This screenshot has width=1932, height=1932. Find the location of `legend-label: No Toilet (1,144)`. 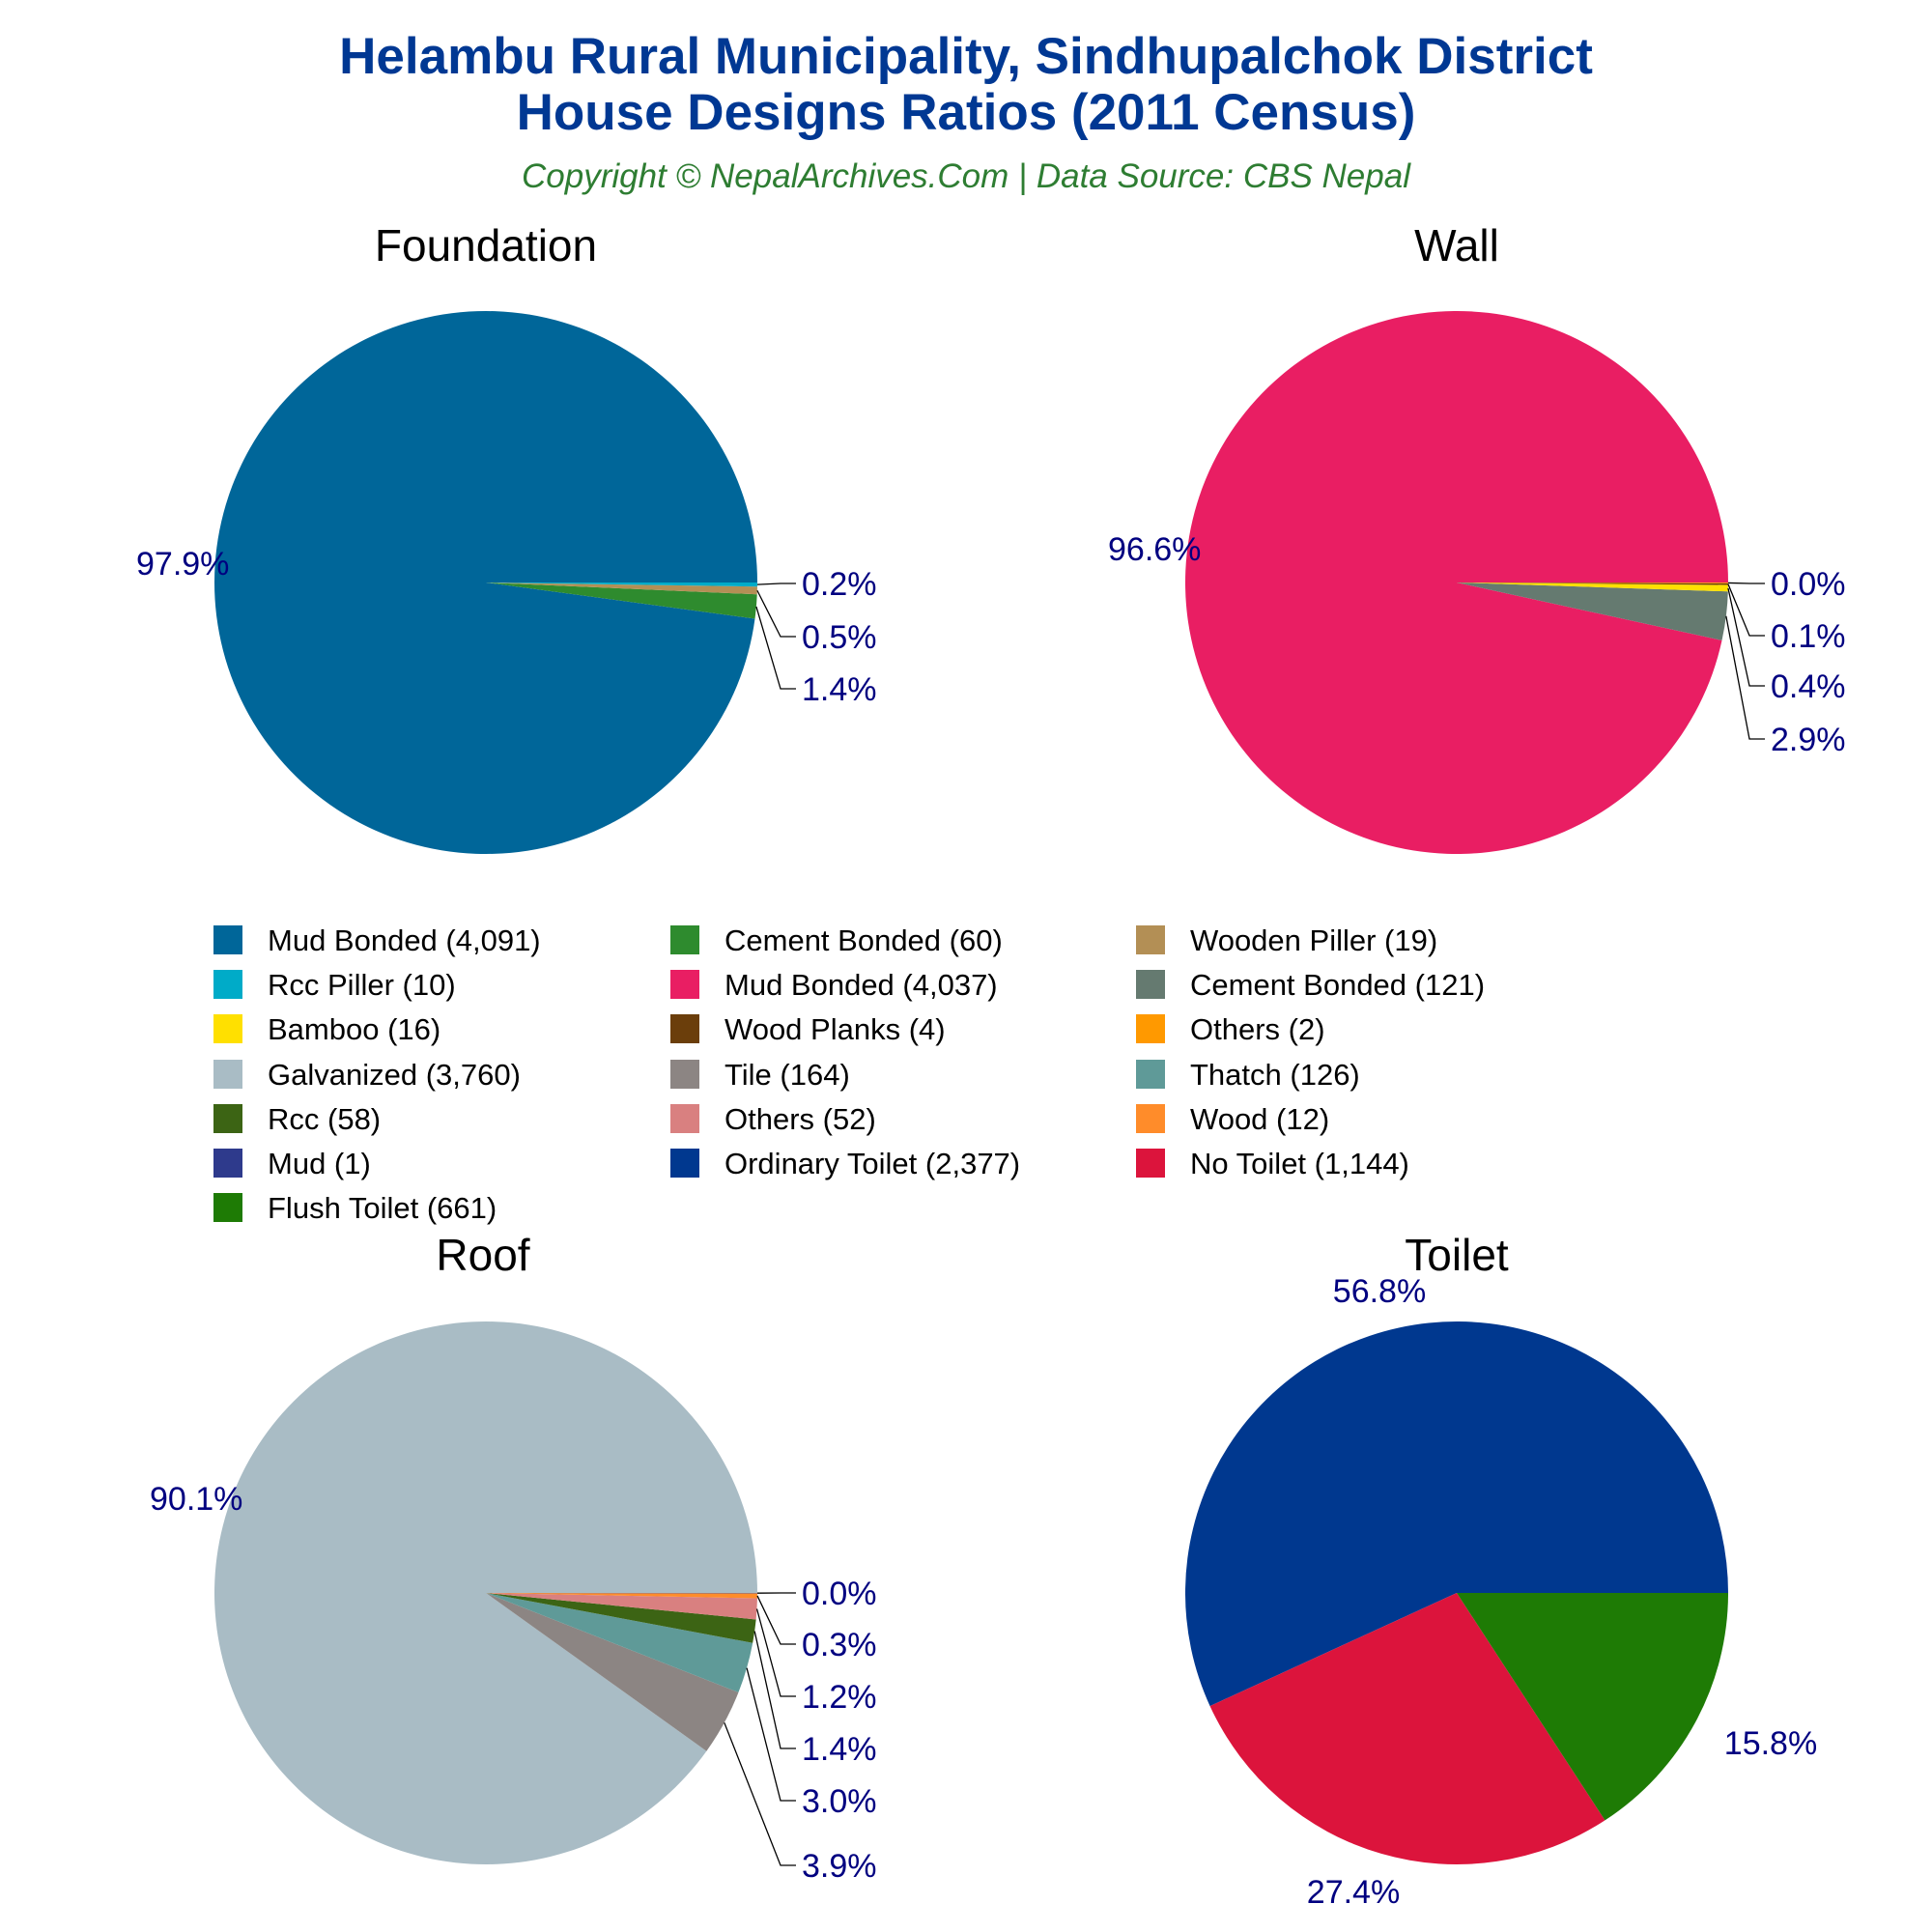

legend-label: No Toilet (1,144) is located at coordinates (1299, 1163).